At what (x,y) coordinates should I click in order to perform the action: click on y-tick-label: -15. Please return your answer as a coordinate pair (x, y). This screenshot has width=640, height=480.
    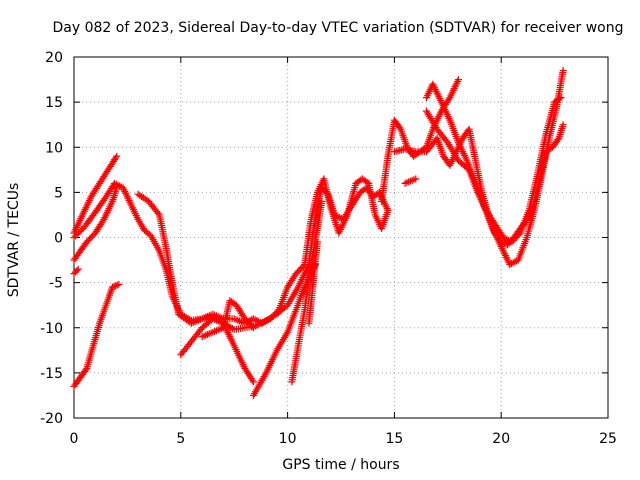
    Looking at the image, I should click on (51, 374).